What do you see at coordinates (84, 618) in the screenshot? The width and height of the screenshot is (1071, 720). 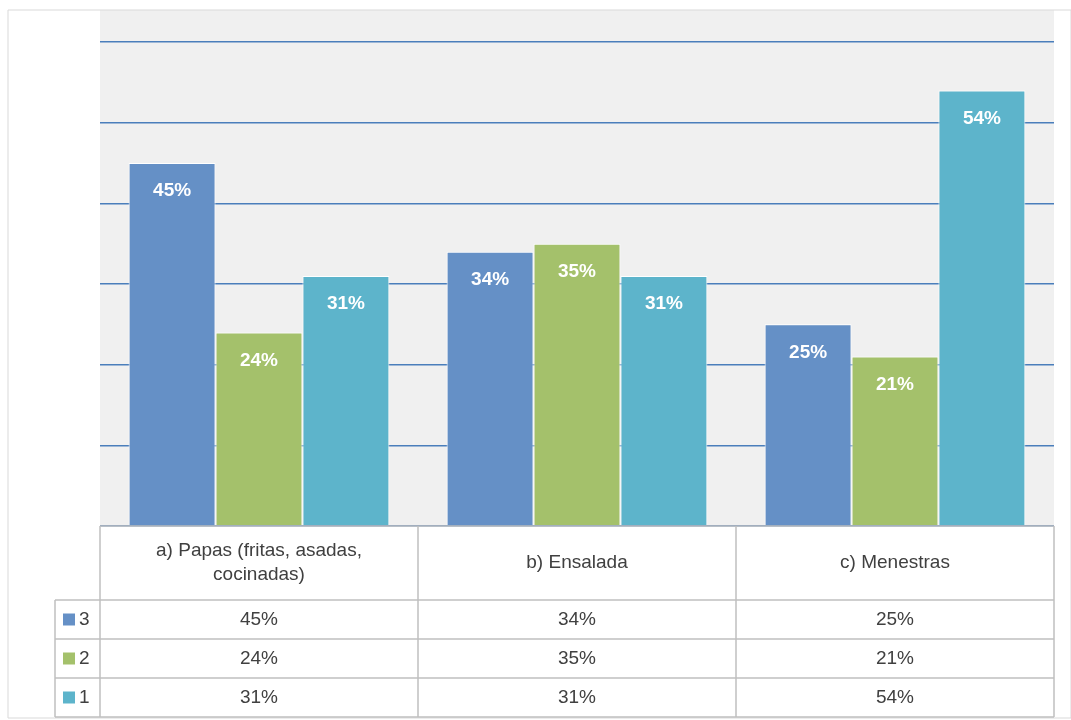 I see `legend-label: 3` at bounding box center [84, 618].